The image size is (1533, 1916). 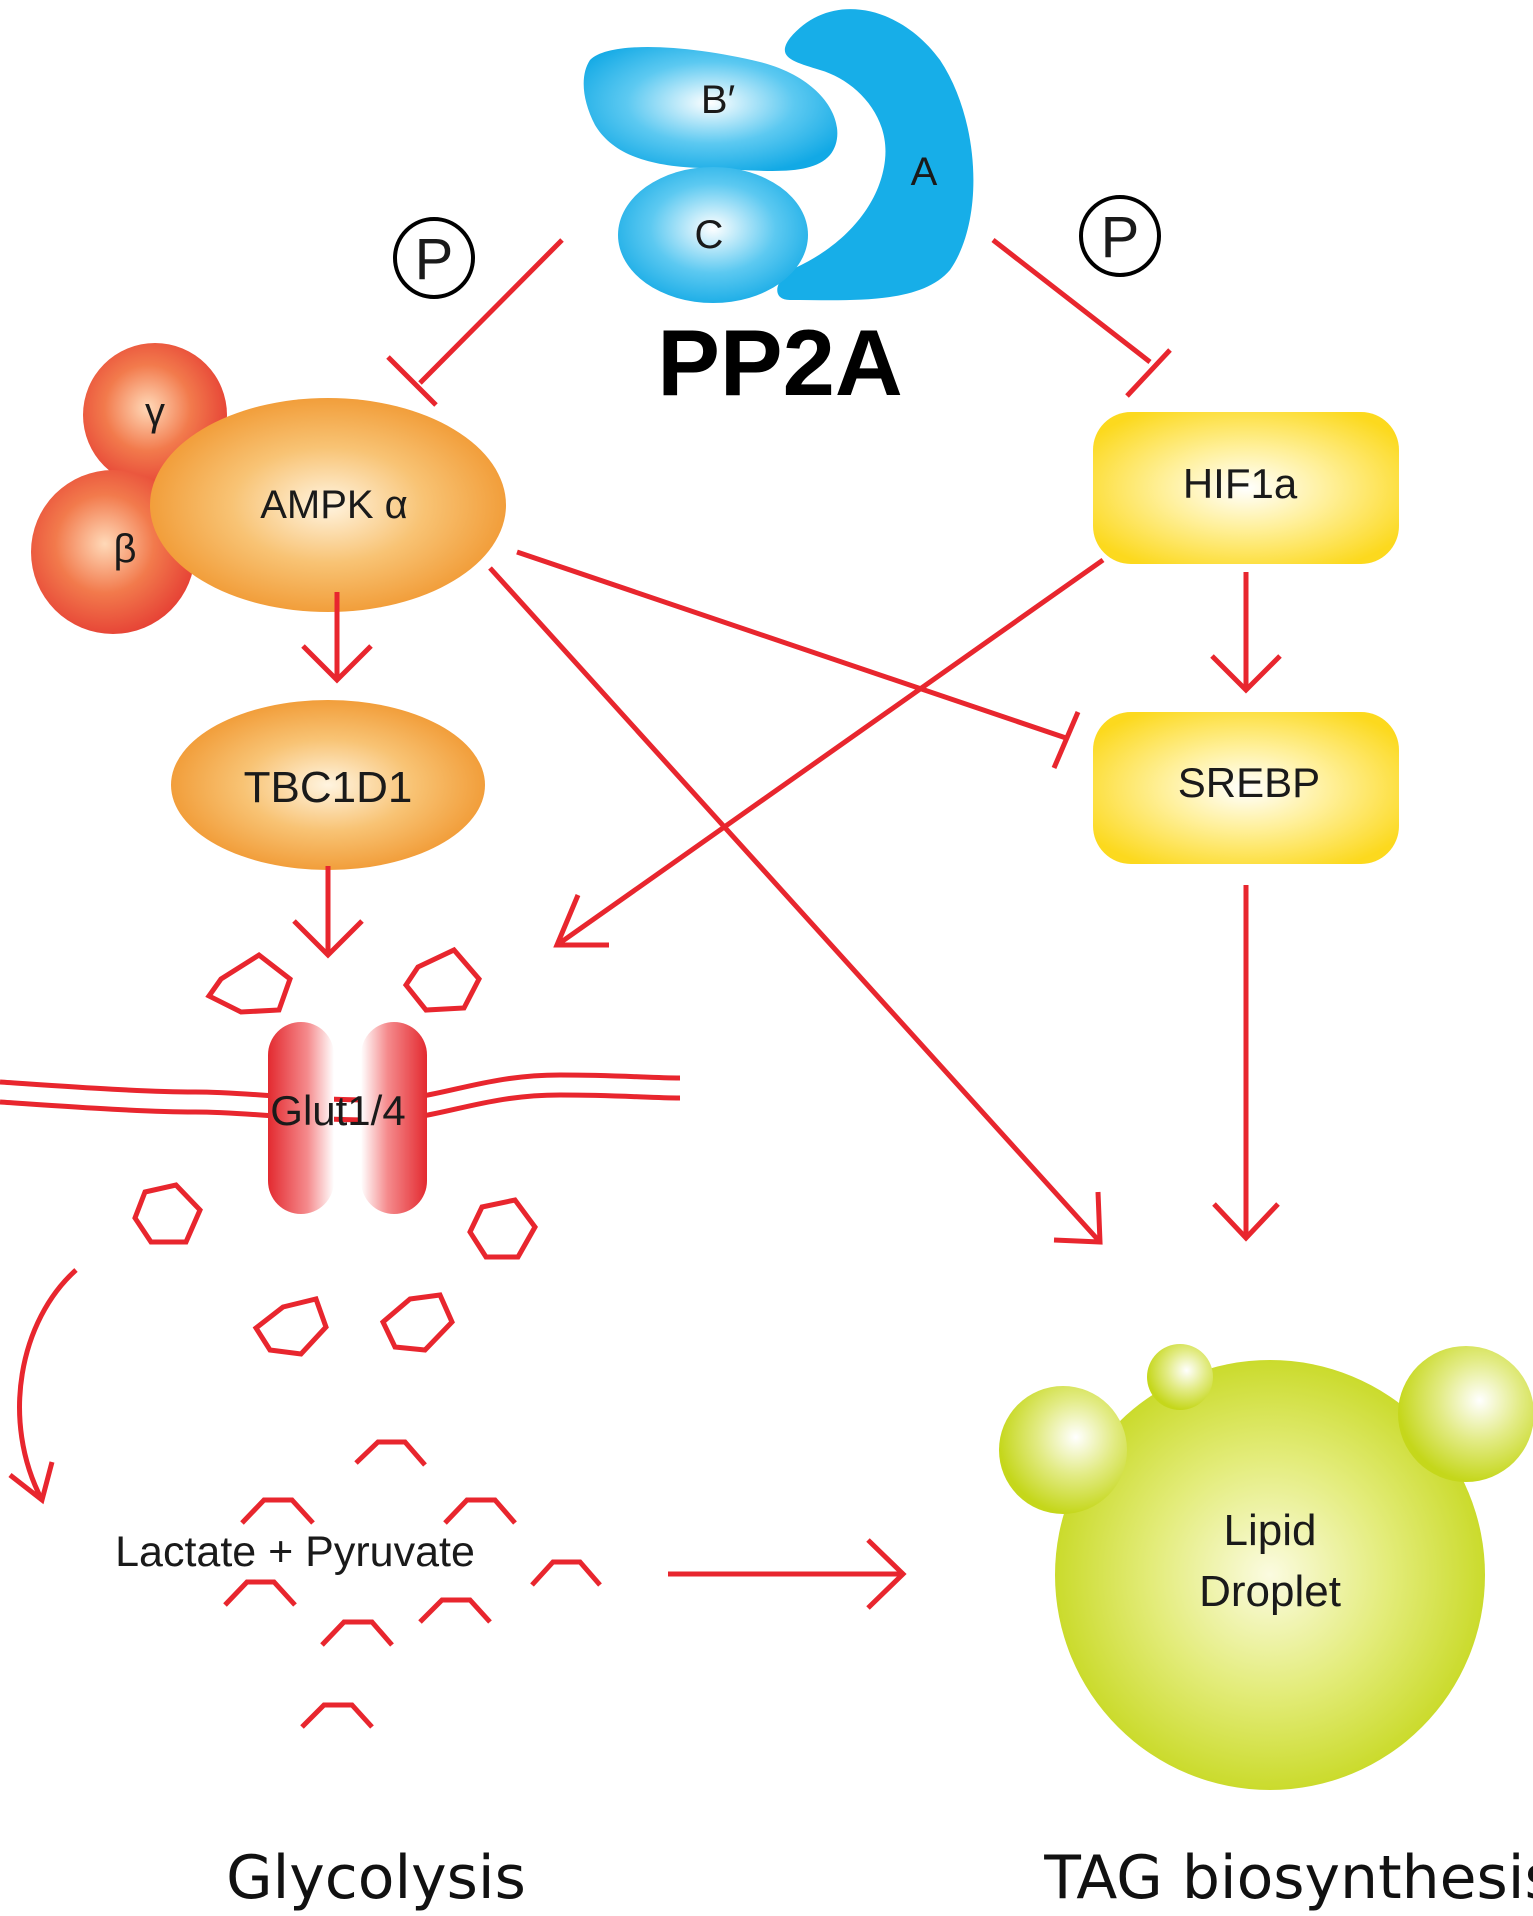 I want to click on hif1a-node: HIF1a, so click(x=1246, y=488).